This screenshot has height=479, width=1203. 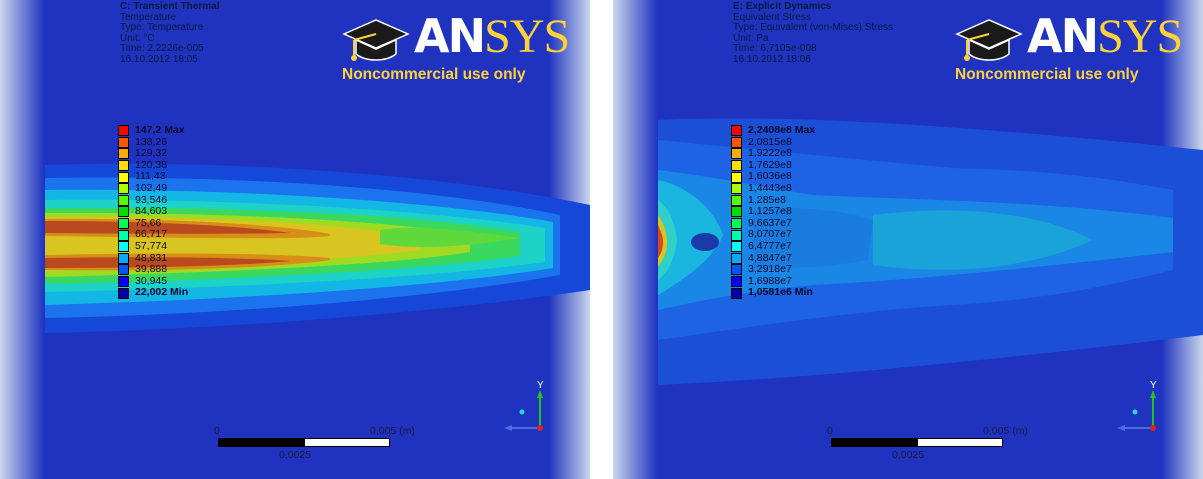 I want to click on legend-entry: 6,4777e7, so click(x=773, y=246).